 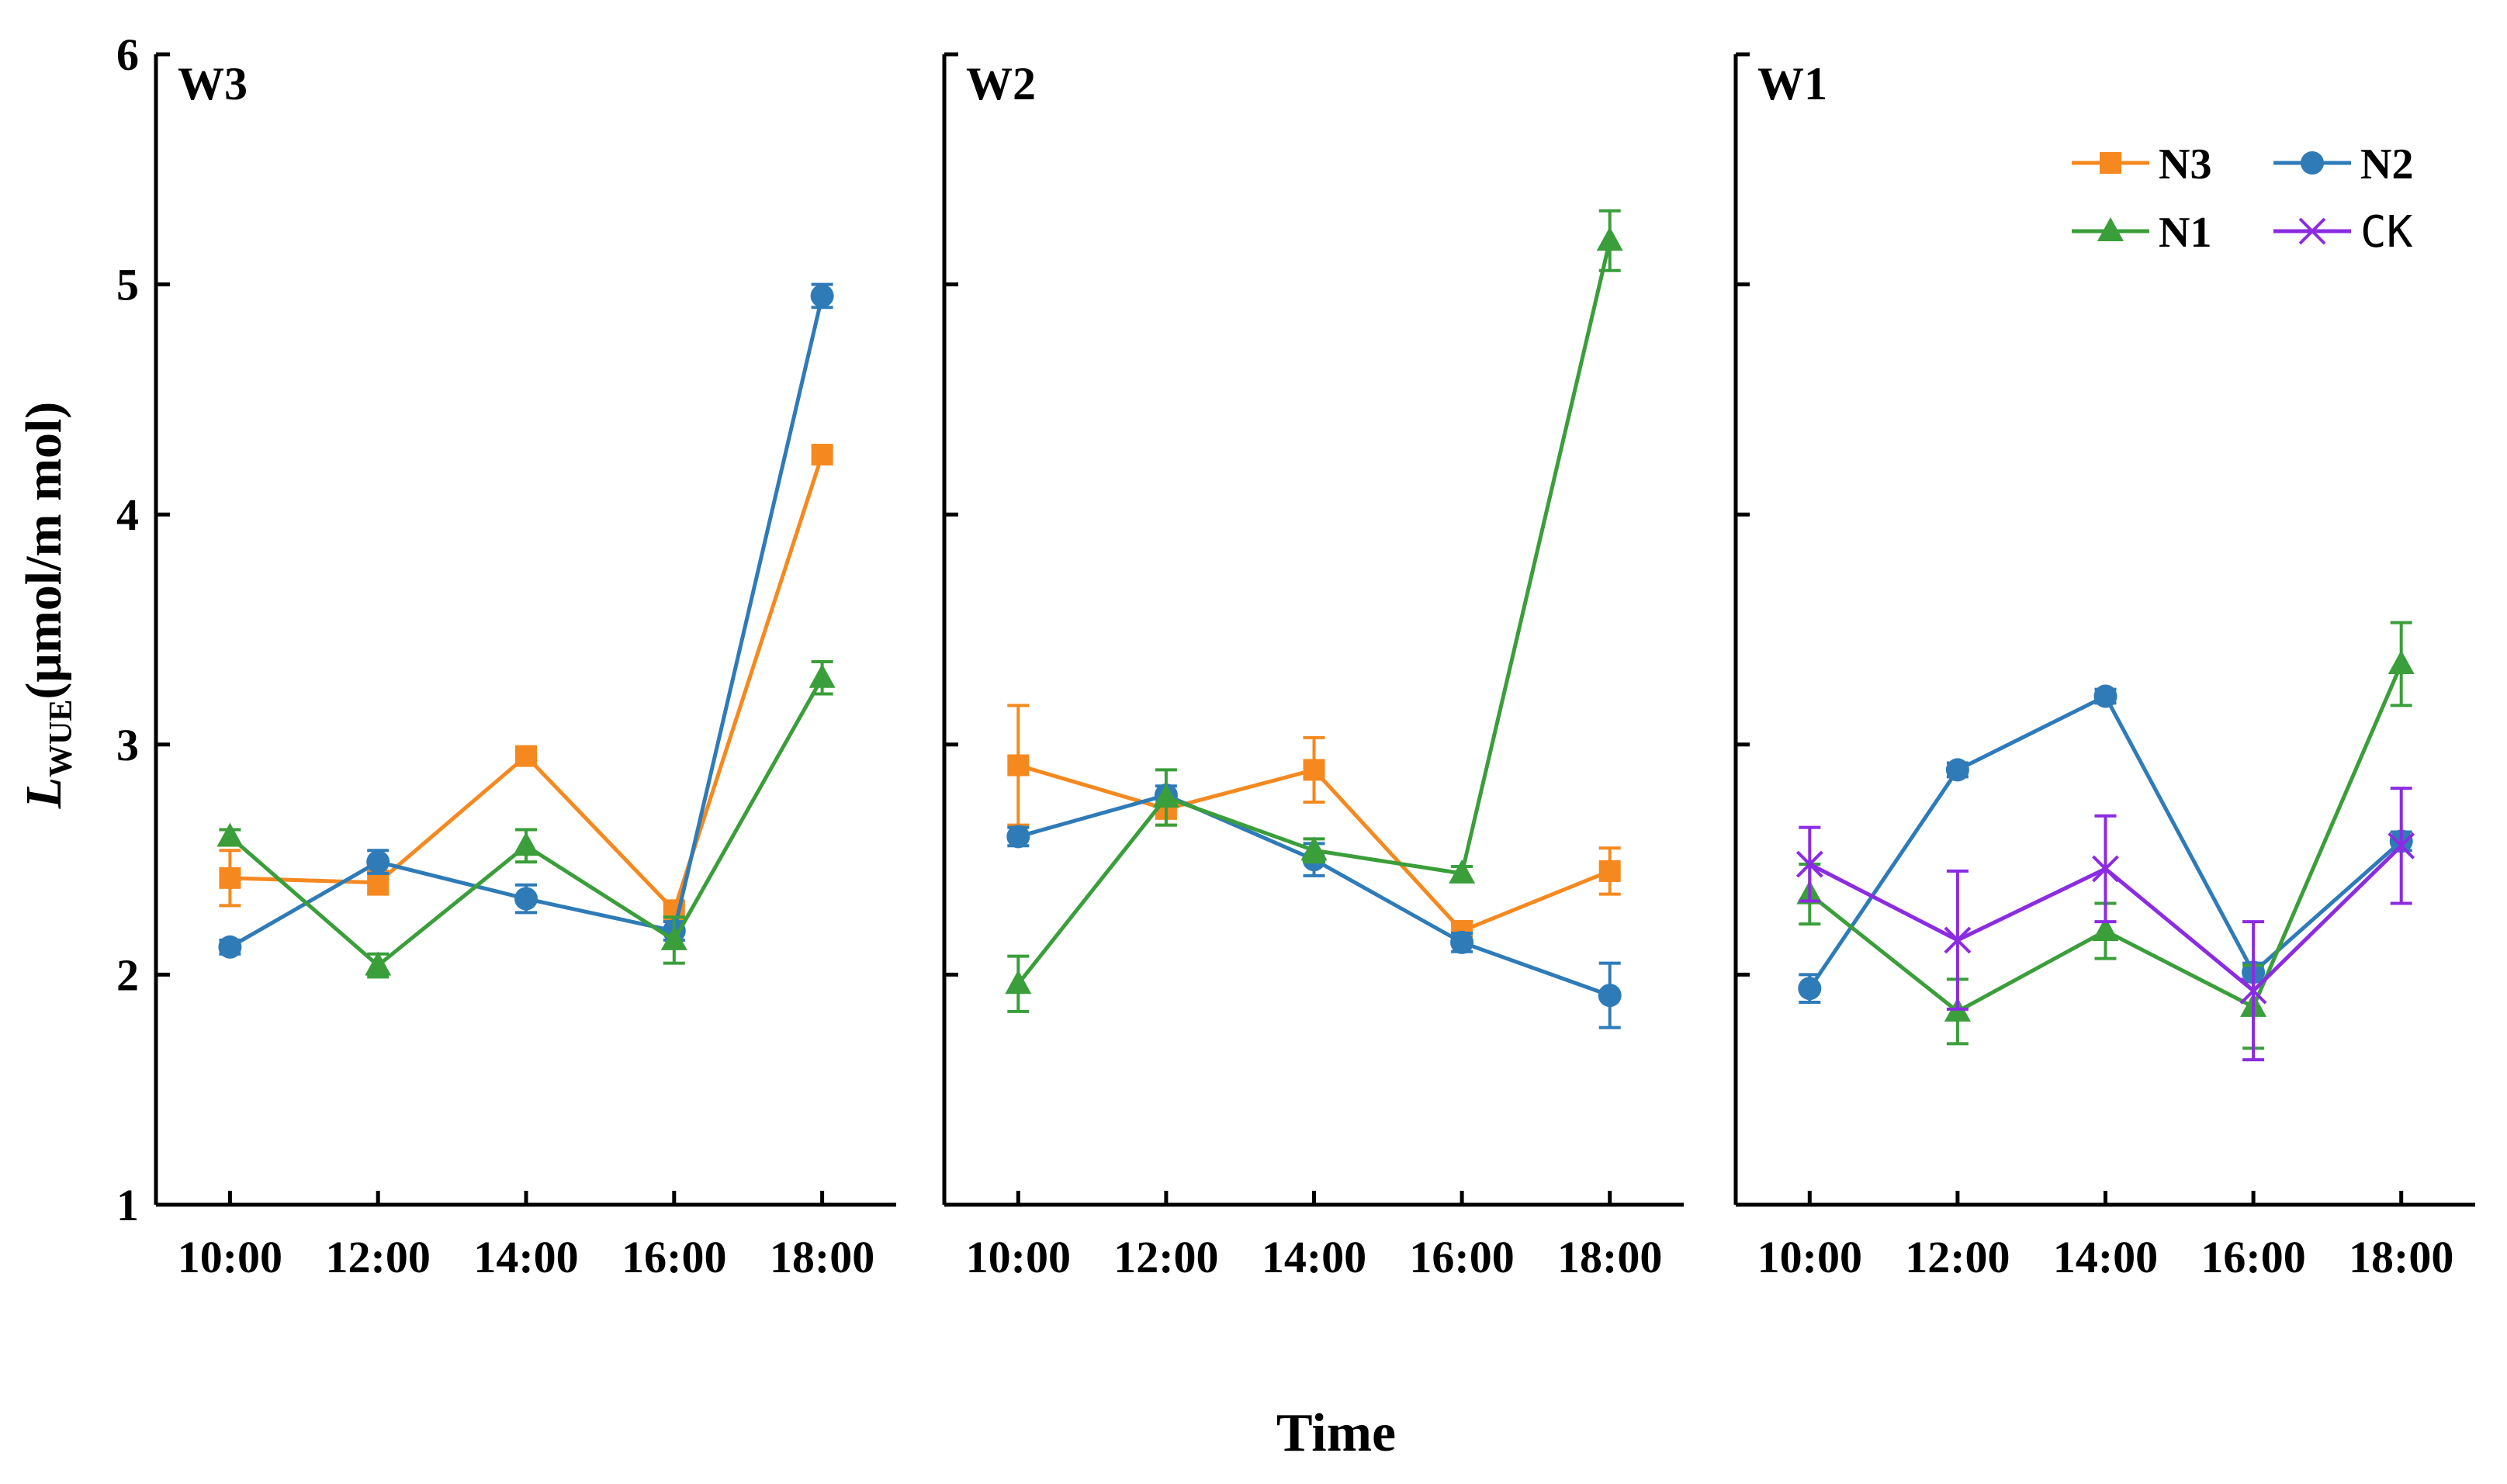 I want to click on legend-label: CK, so click(x=2386, y=232).